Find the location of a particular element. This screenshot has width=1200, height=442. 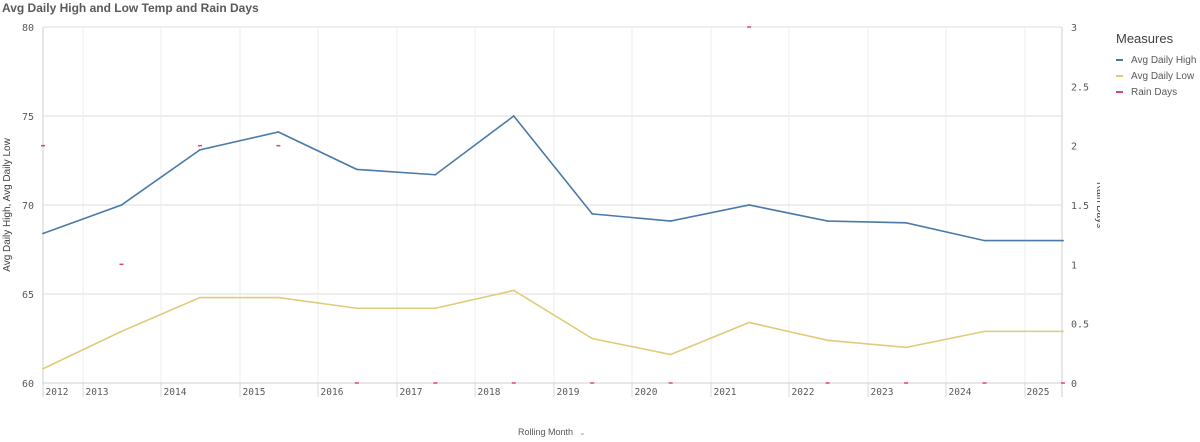

y-tick-label: 60 is located at coordinates (28, 384).